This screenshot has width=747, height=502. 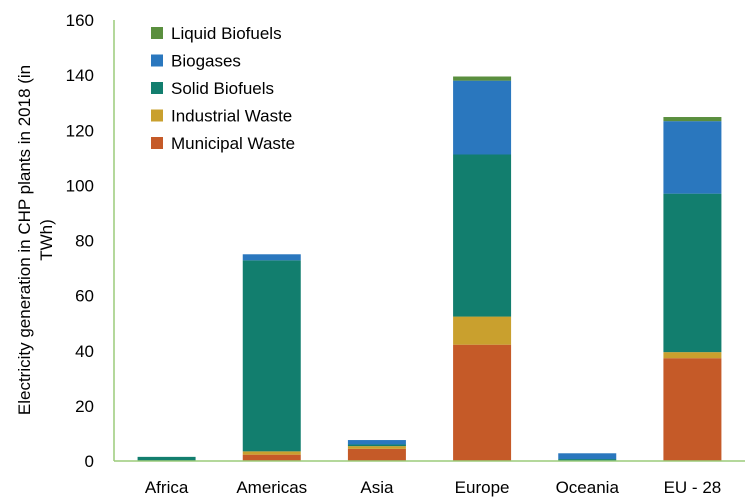 I want to click on legend-label: Liquid Biofuels, so click(x=226, y=33).